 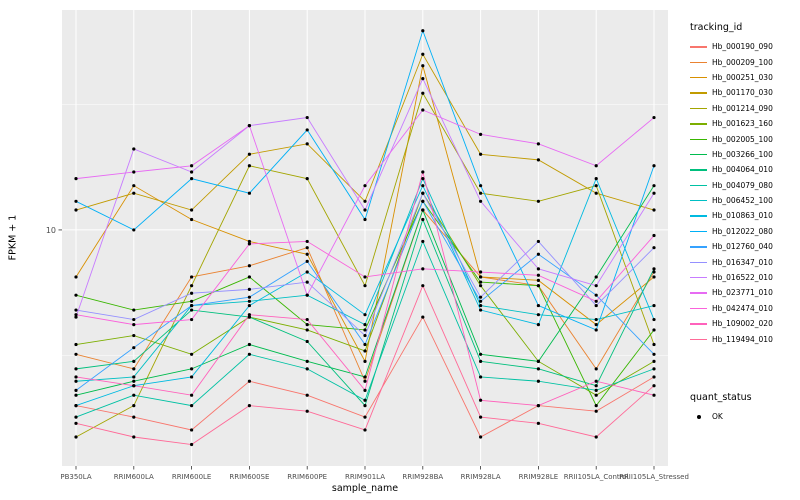 I want to click on legend-item-Hb_003266_100: Hb_003266_100, so click(x=744, y=154).